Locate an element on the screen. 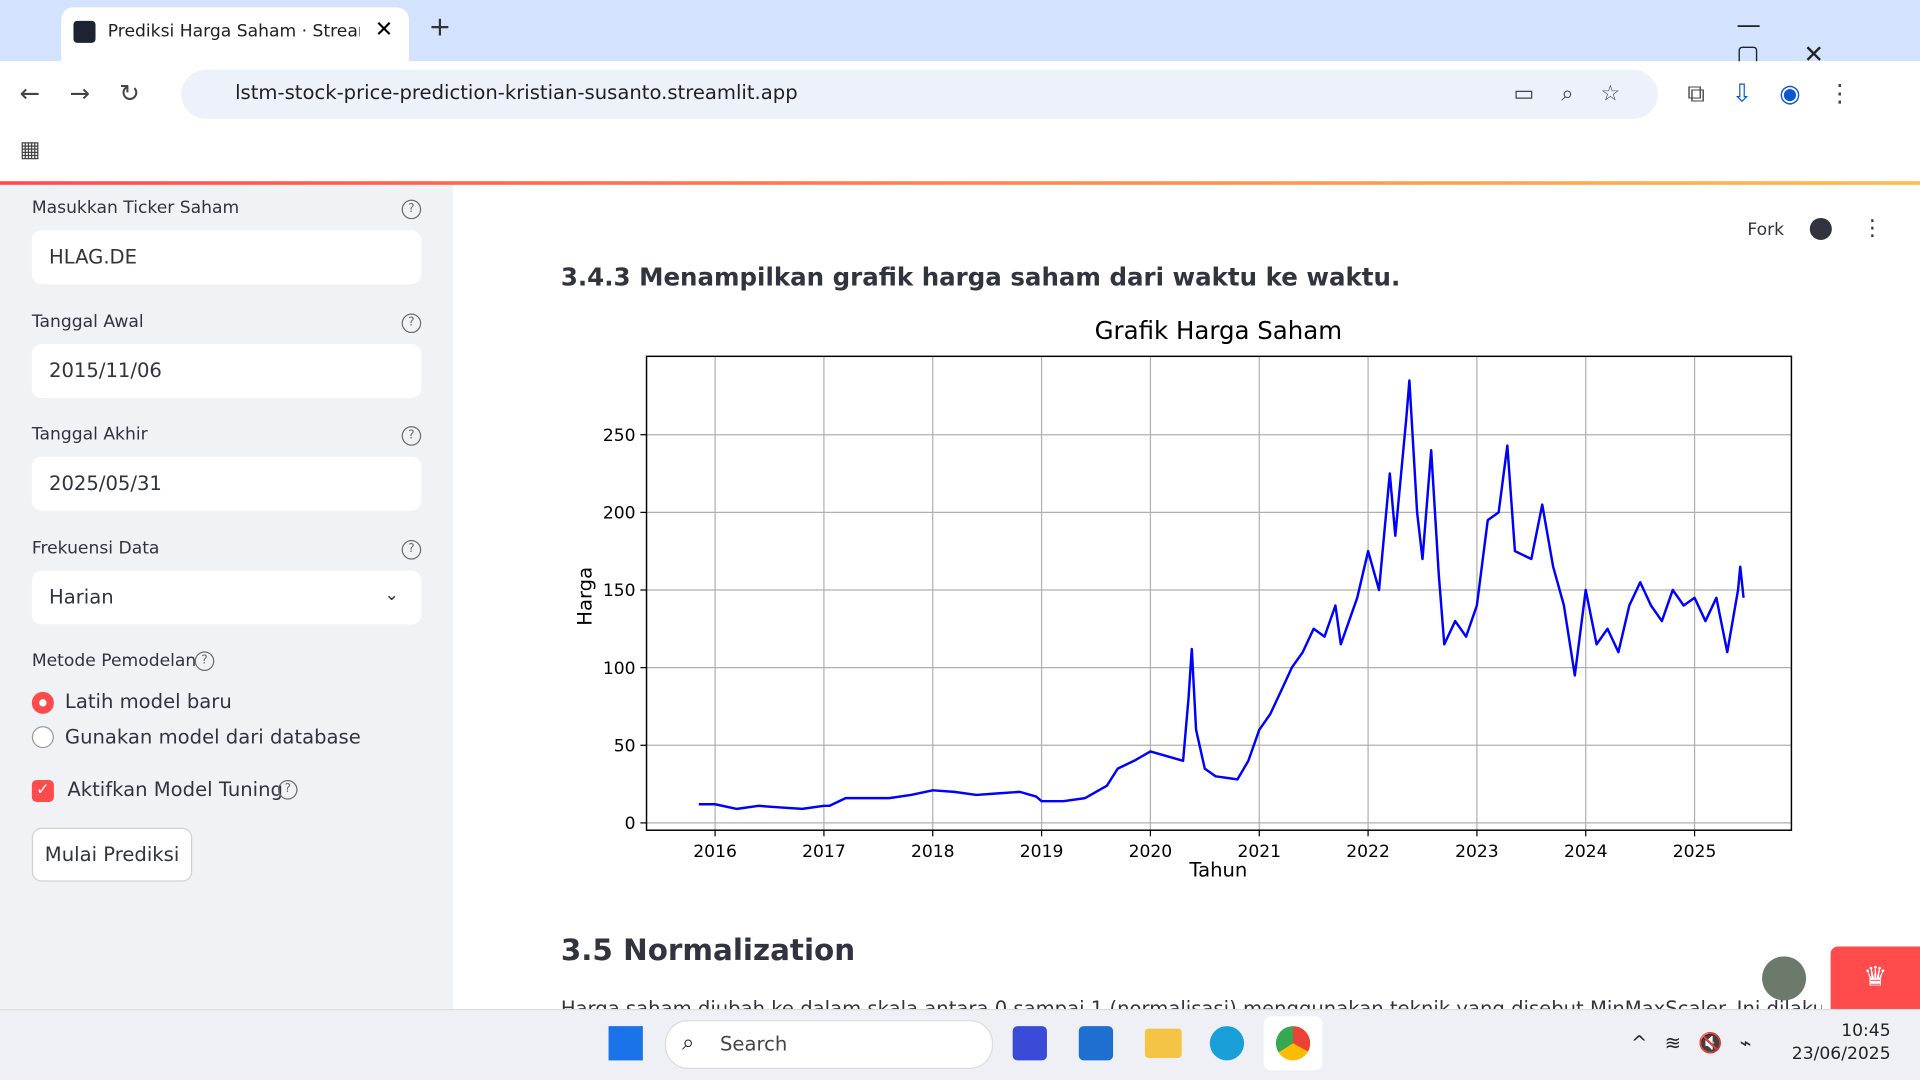  field-input: 2025/05/31 is located at coordinates (226, 483).